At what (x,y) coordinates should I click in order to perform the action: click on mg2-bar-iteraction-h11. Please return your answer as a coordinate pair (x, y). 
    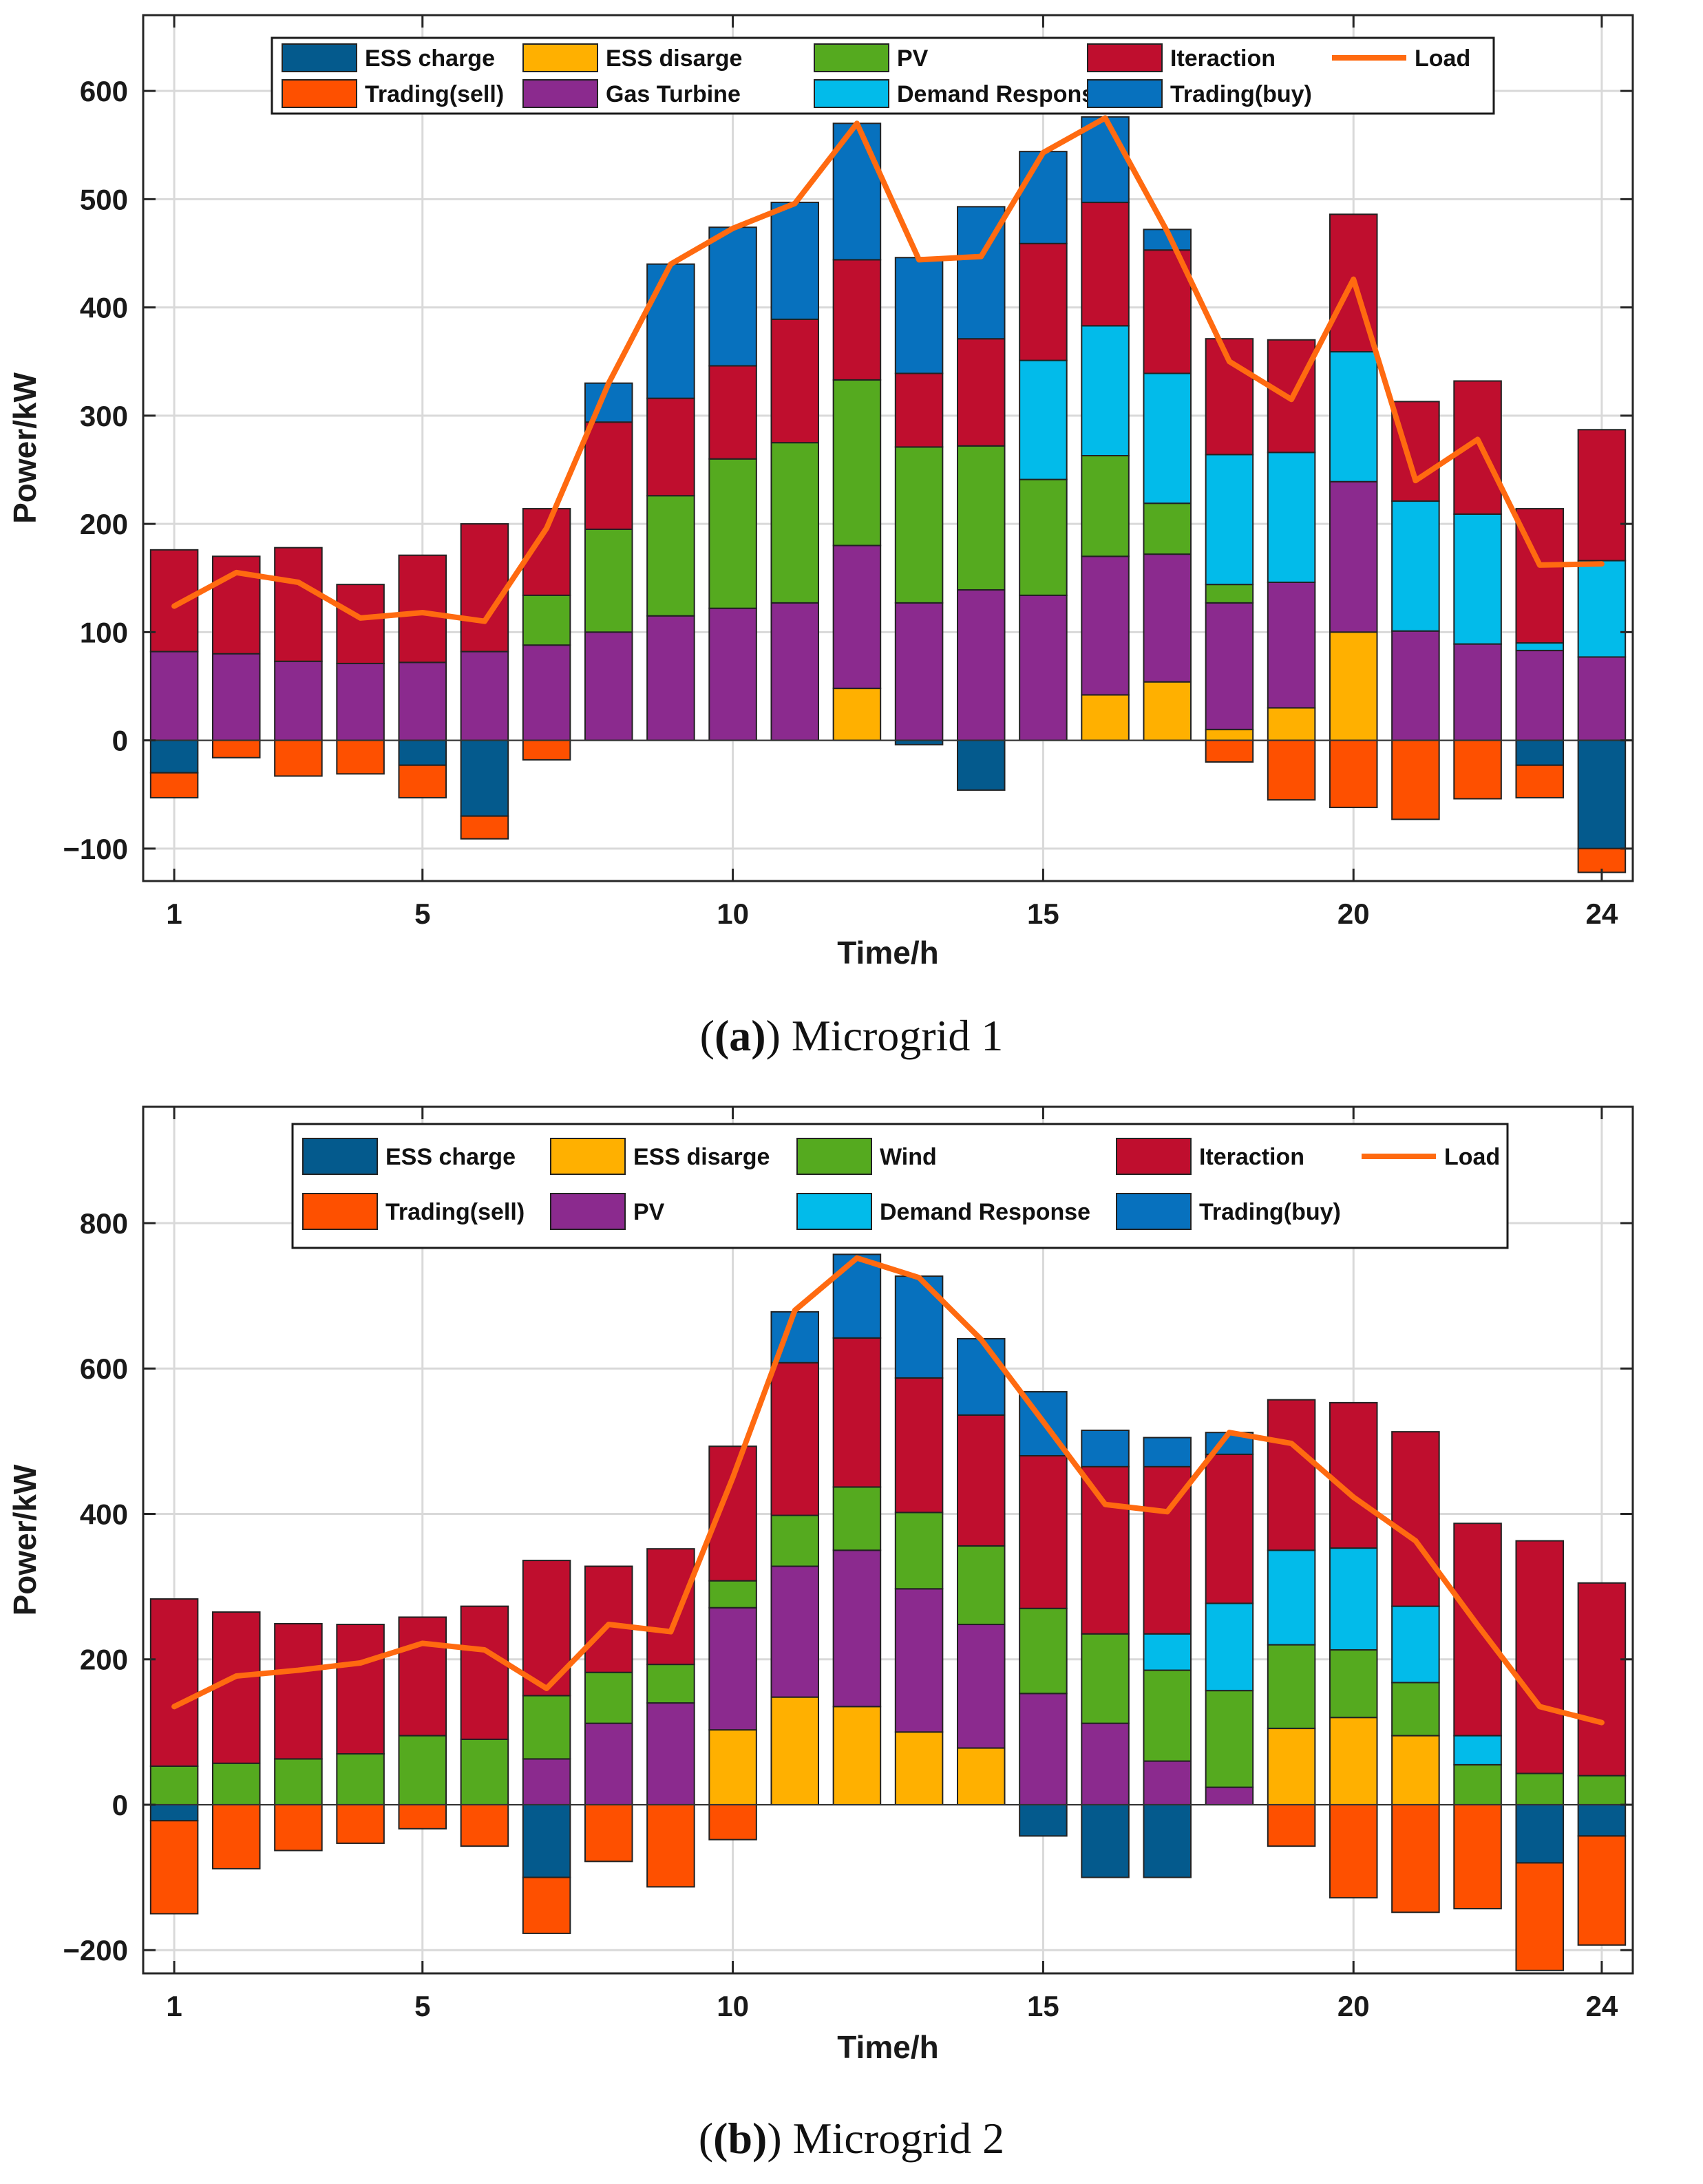
    Looking at the image, I should click on (795, 1438).